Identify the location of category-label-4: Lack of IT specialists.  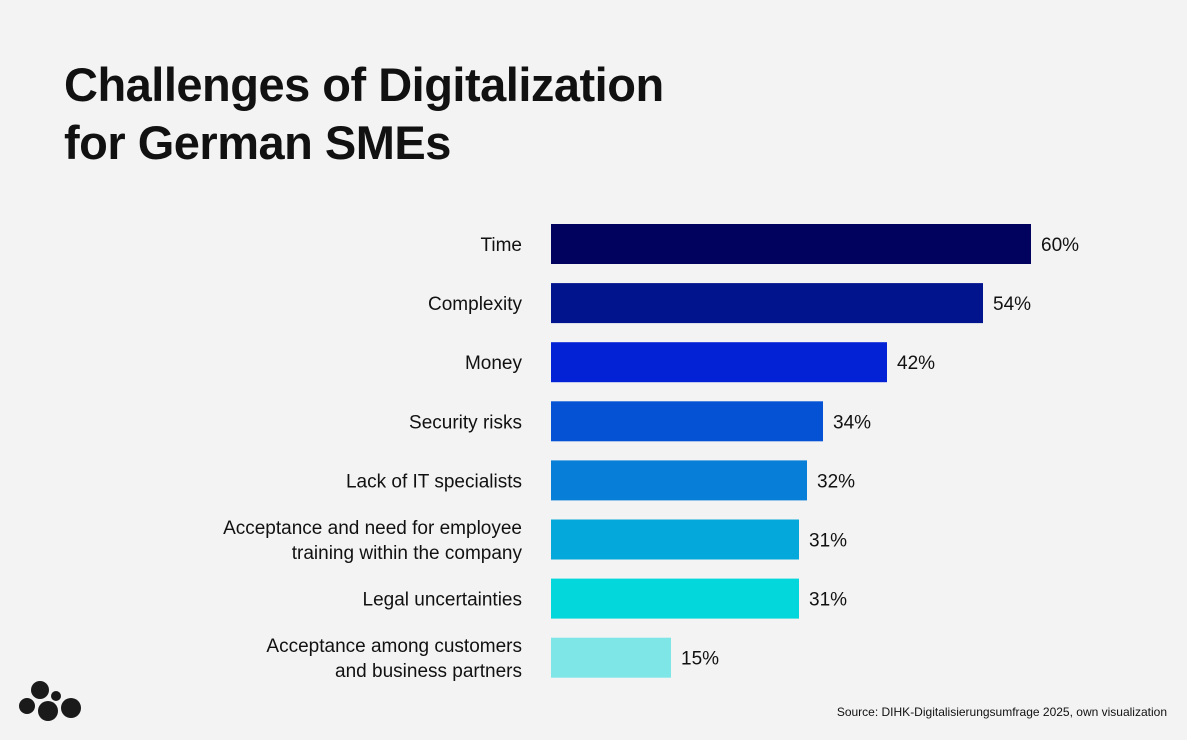
(434, 481).